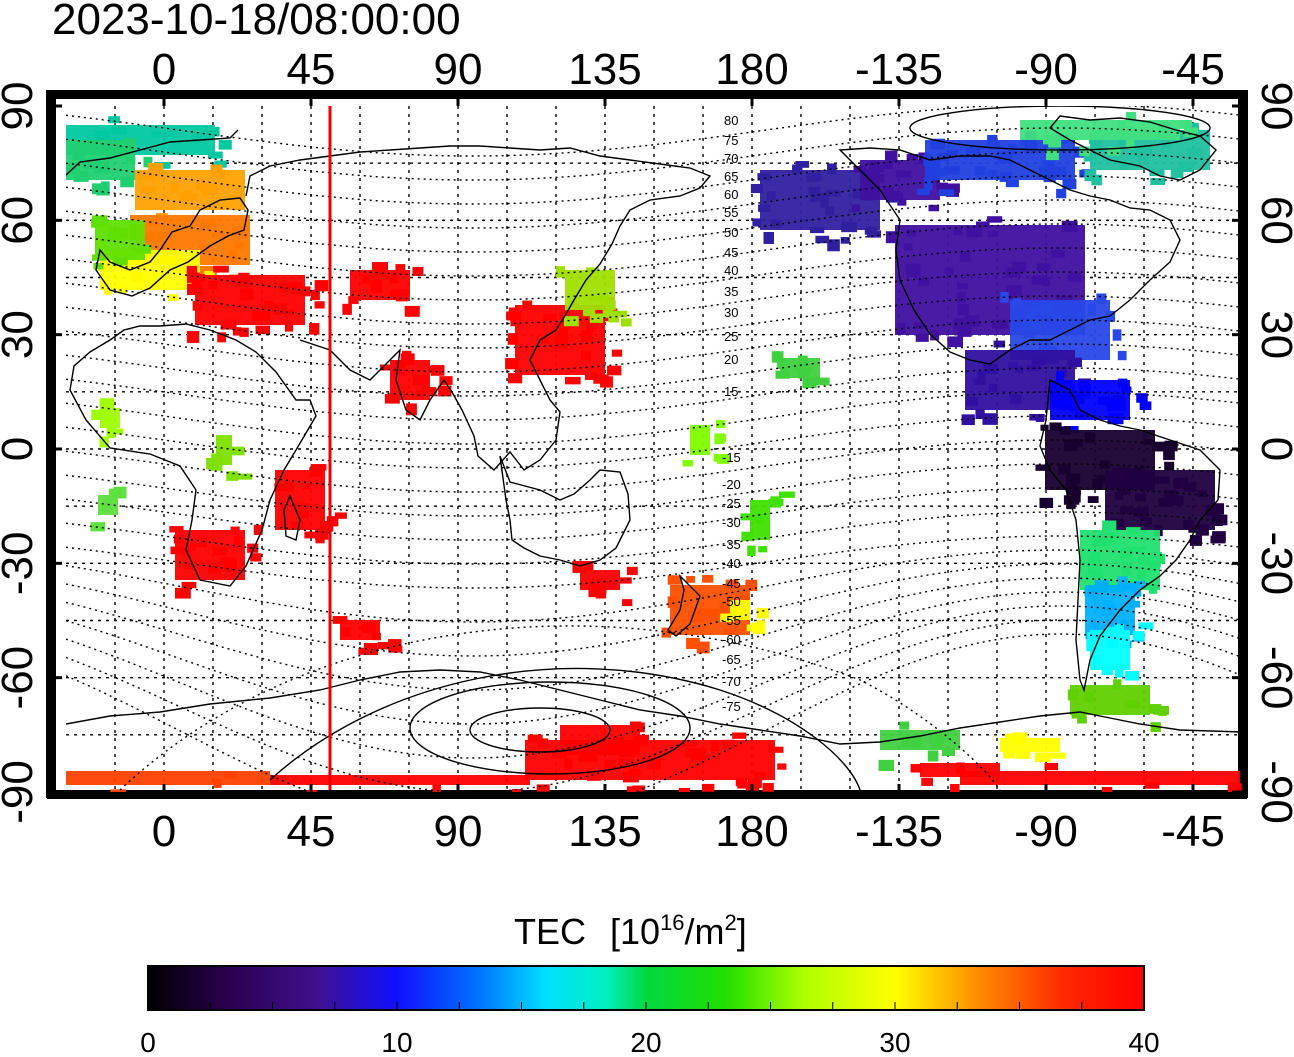  What do you see at coordinates (688, 75) in the screenshot?
I see `top-longitude-ticks: 0 45 90 135 180 -135 -90 -45` at bounding box center [688, 75].